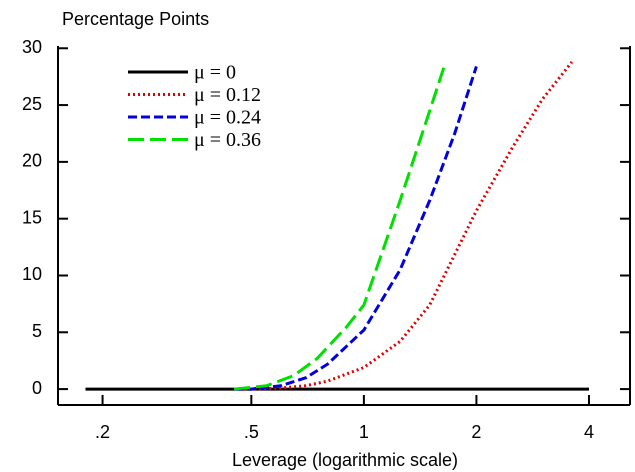  I want to click on y-axis-label: Percentage Points, so click(135, 19).